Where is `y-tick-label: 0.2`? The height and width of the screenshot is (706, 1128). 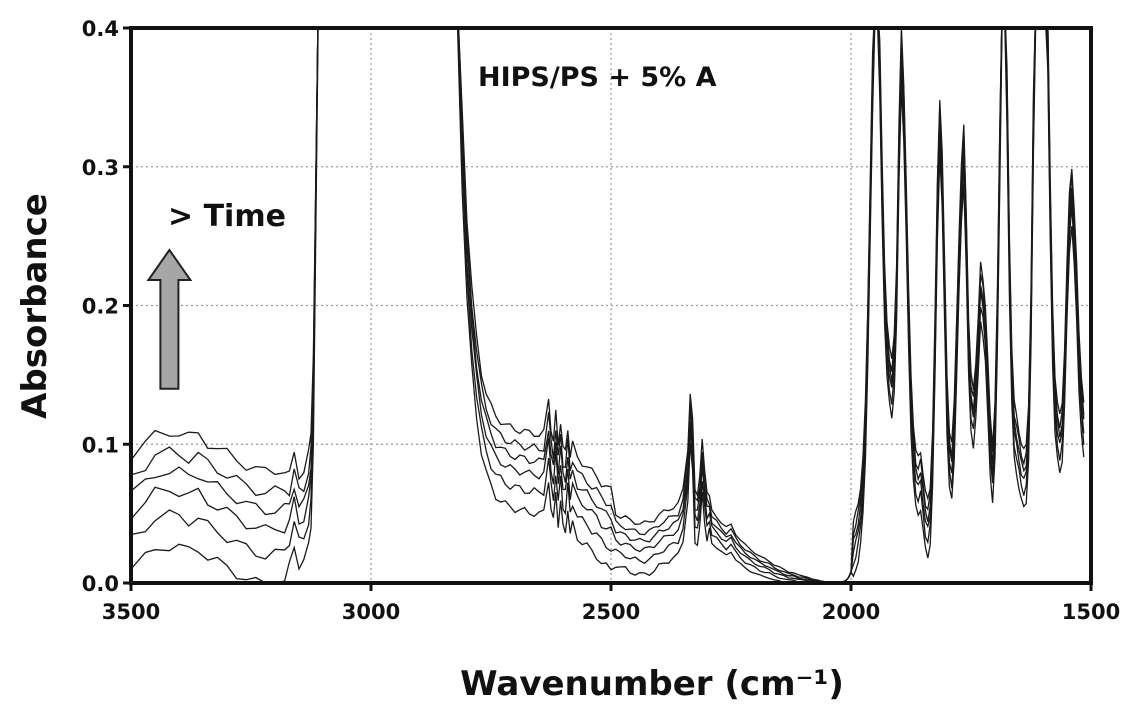
y-tick-label: 0.2 is located at coordinates (100, 307).